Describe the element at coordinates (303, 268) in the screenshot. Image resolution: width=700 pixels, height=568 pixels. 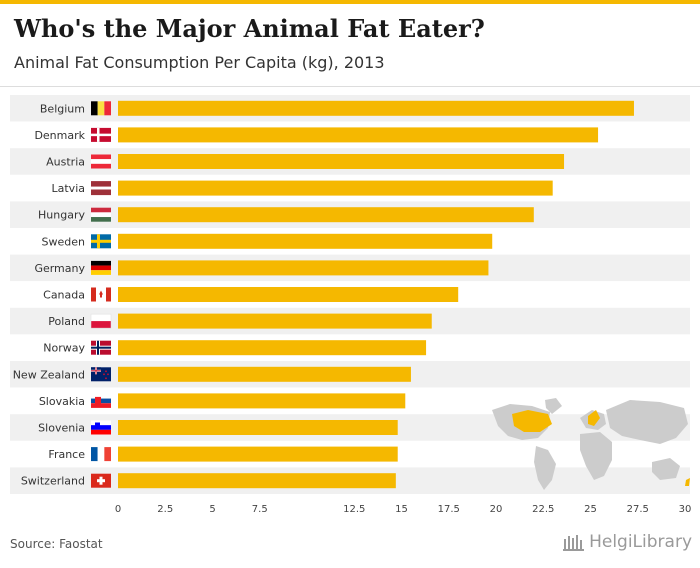
I see `bar-germany` at that location.